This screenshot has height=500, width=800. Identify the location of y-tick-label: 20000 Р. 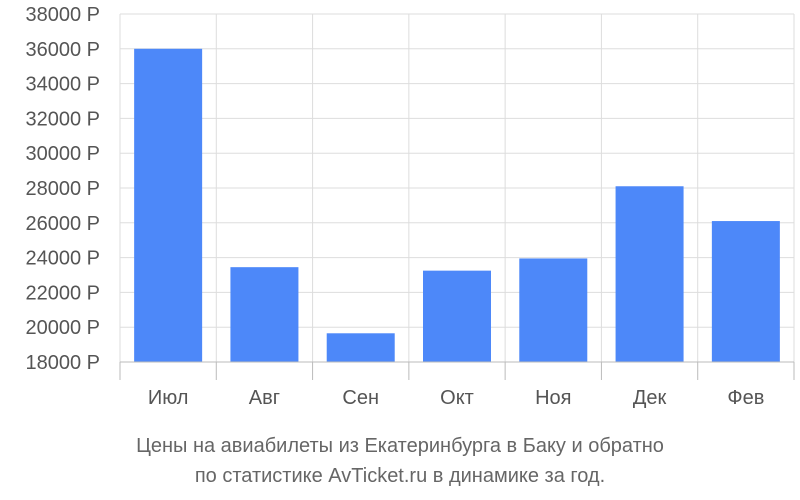
(62, 328).